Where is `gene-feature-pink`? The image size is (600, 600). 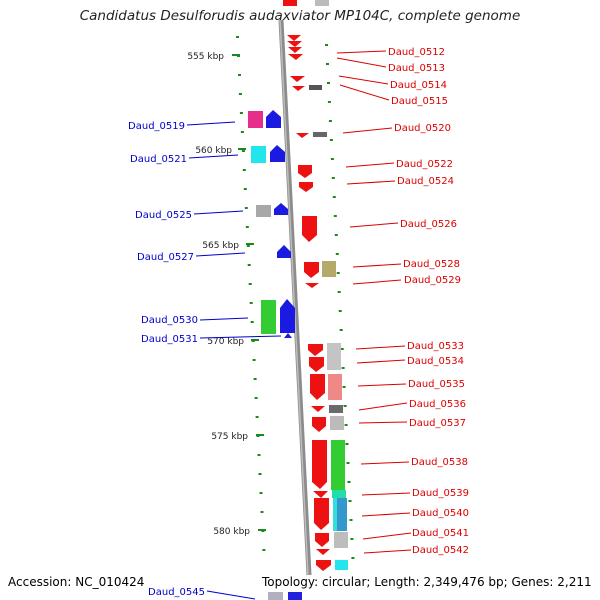
gene-feature-pink is located at coordinates (335, 387).